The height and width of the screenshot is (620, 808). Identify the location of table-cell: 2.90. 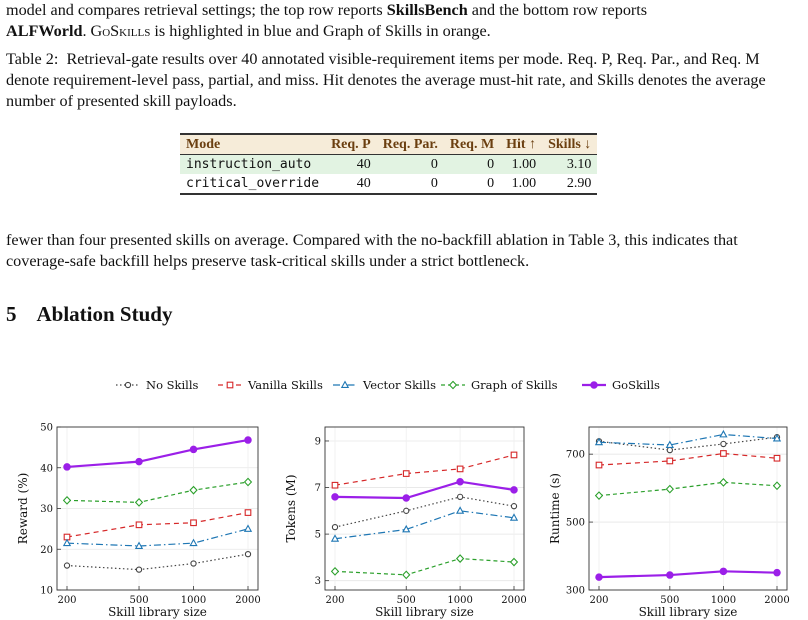
(579, 183).